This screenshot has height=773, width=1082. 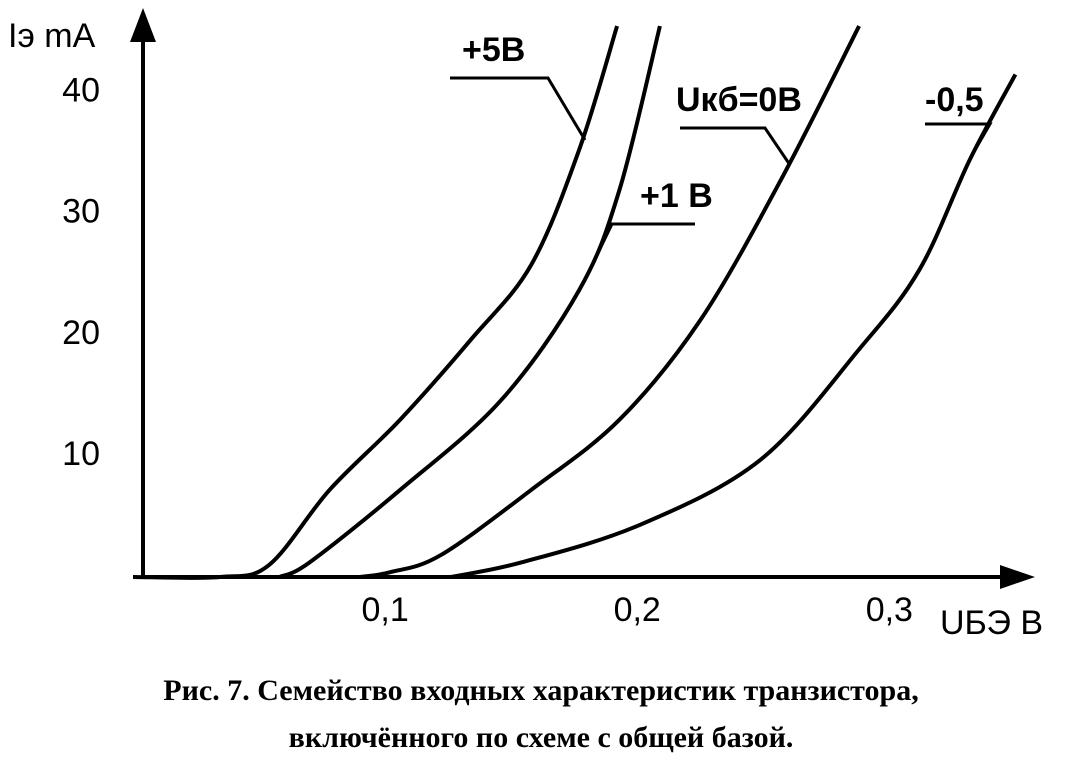 I want to click on series-label: Uкб=0В, so click(x=739, y=100).